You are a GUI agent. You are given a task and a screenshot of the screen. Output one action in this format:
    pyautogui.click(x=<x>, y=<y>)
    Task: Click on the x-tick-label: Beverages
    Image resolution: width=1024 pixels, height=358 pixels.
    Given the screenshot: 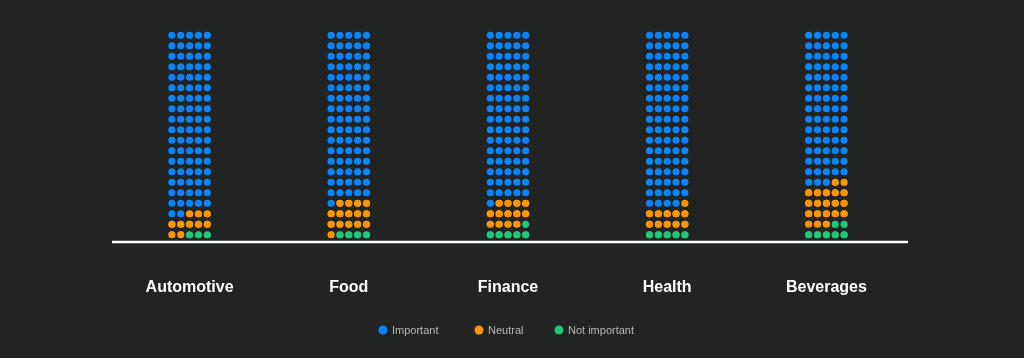 What is the action you would take?
    pyautogui.click(x=826, y=286)
    